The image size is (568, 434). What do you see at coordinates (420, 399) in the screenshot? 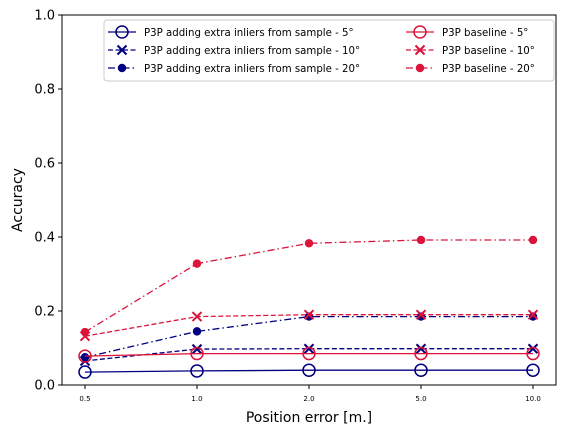
I see `x-tick-label-4: 5.0` at bounding box center [420, 399].